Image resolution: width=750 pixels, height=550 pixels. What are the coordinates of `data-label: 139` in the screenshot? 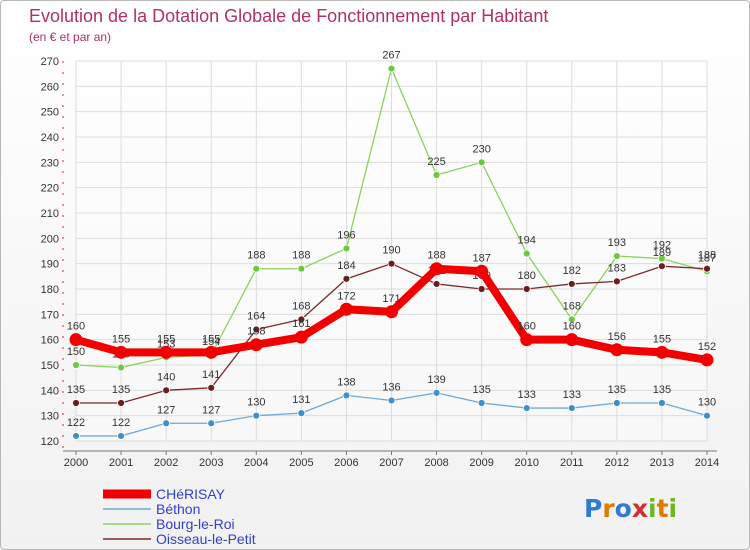 It's located at (436, 380).